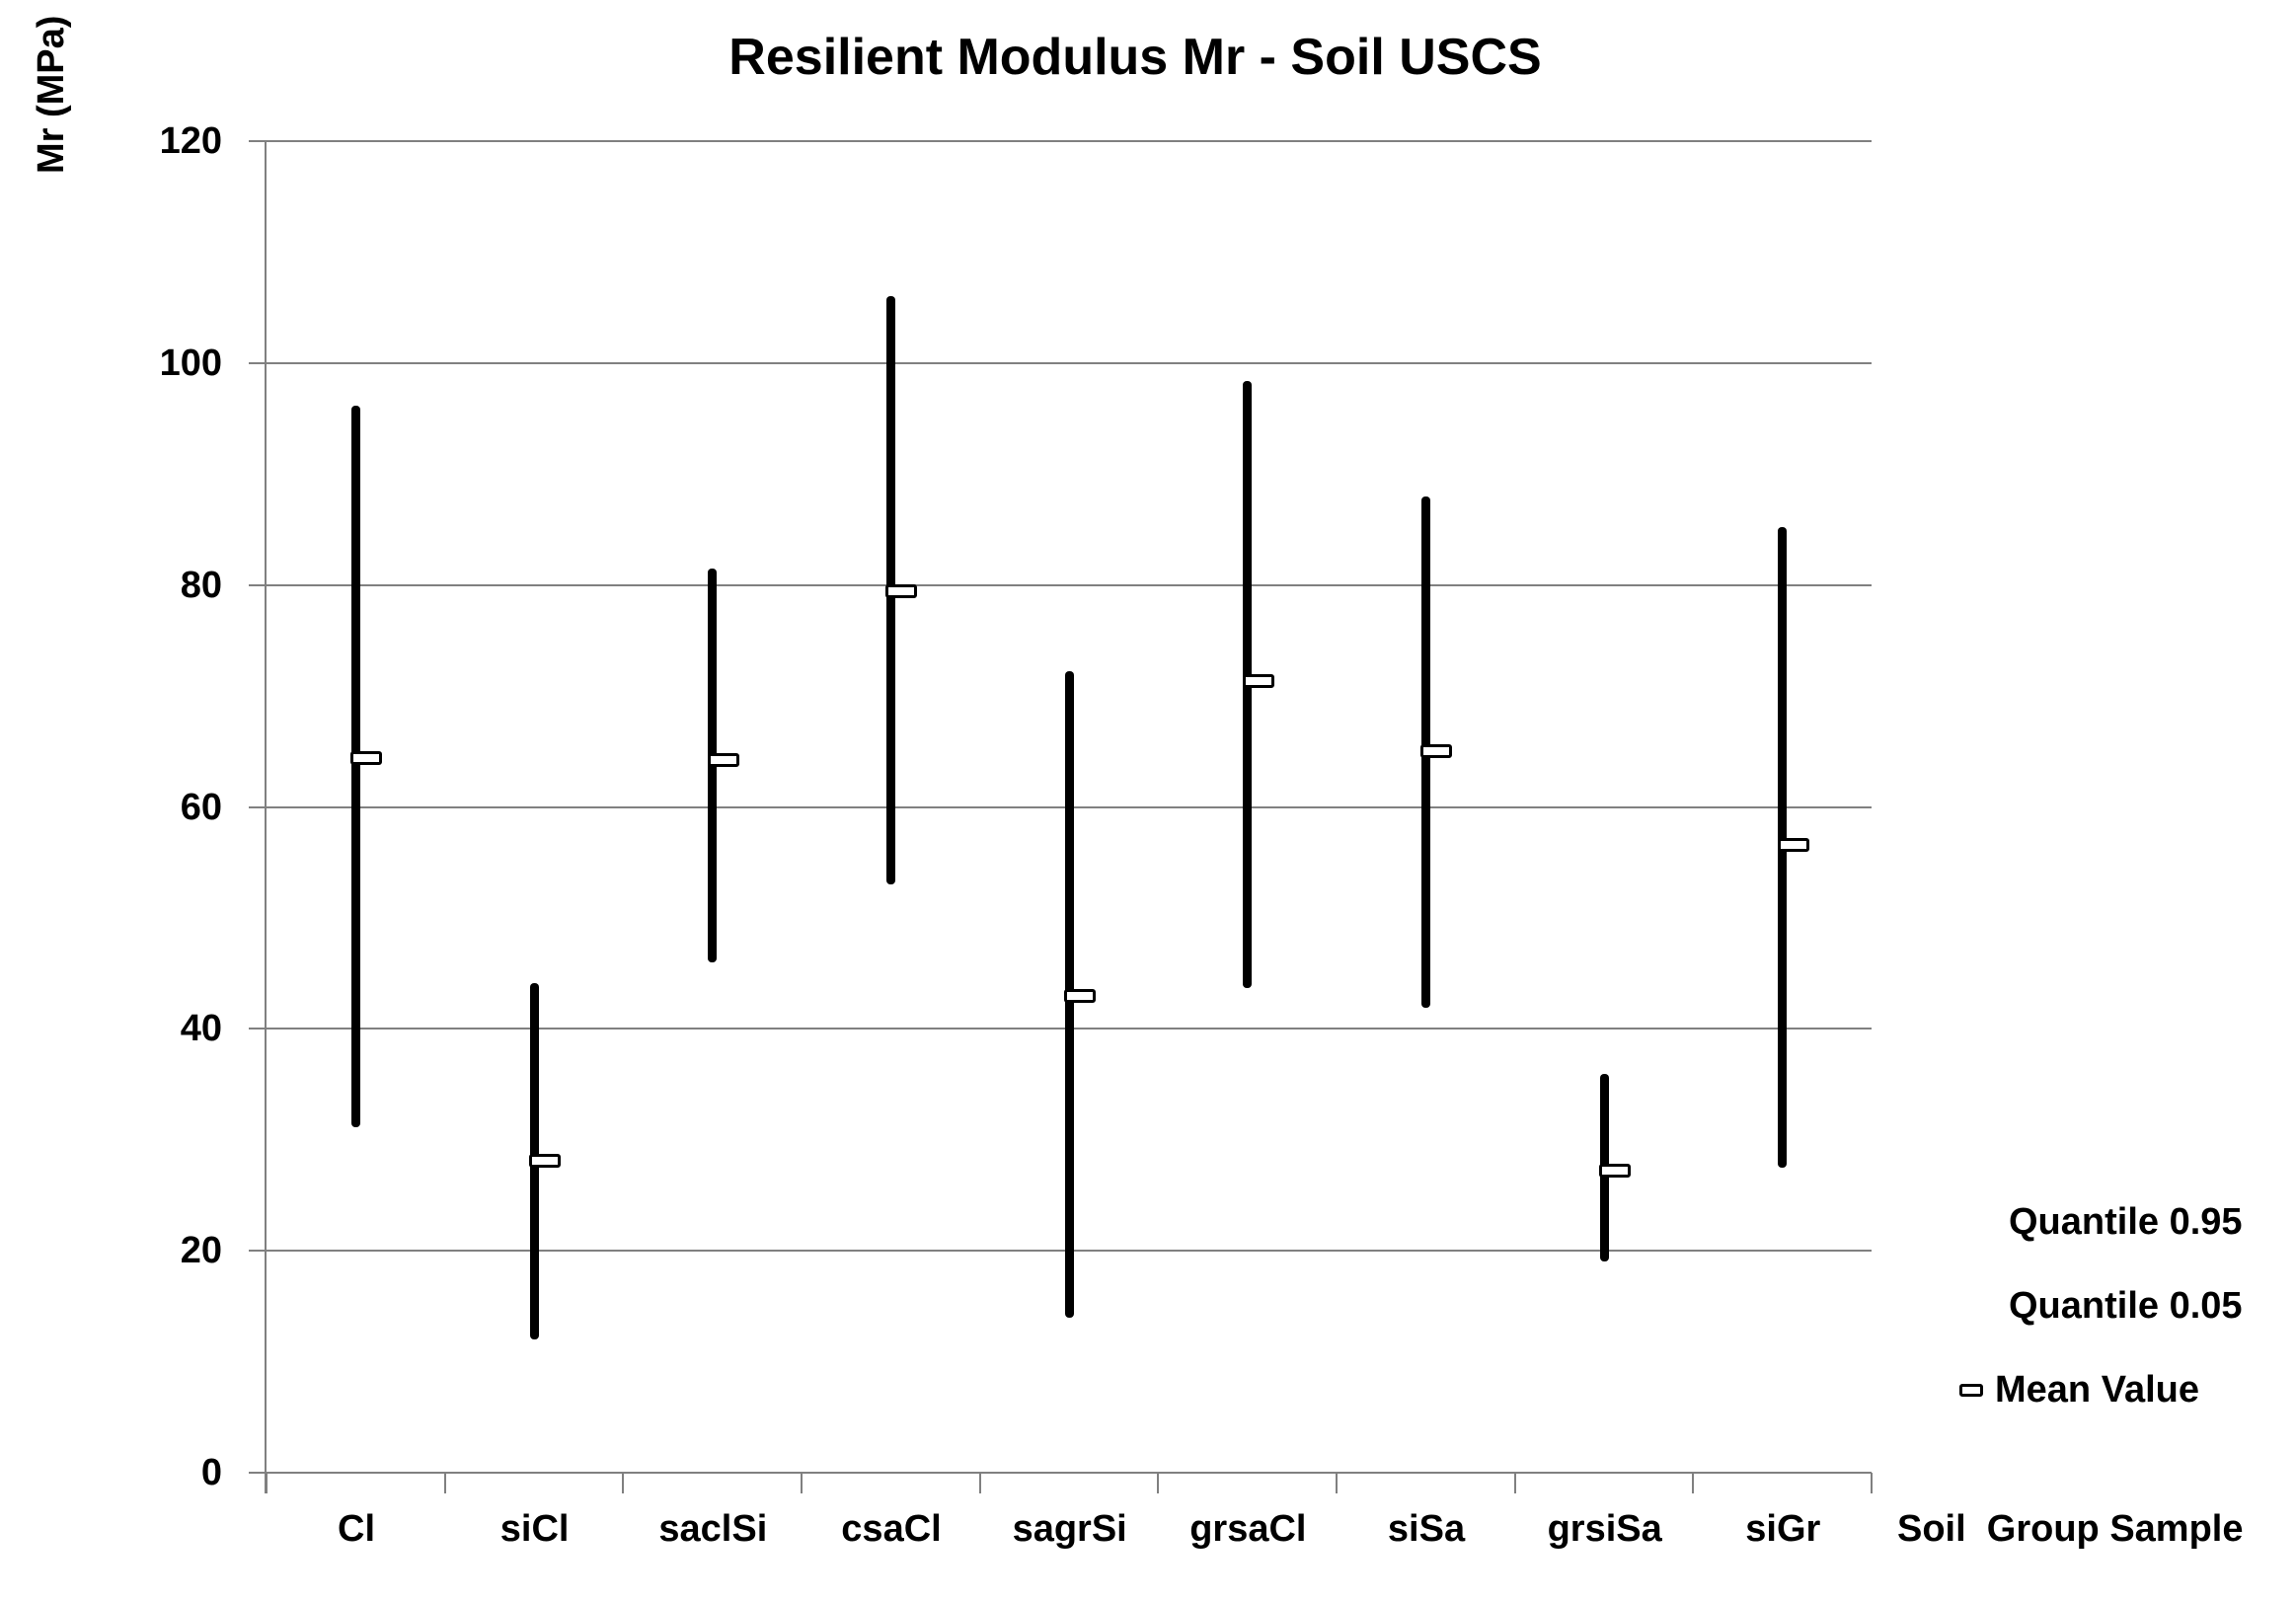 This screenshot has height=1602, width=2296. Describe the element at coordinates (190, 141) in the screenshot. I see `y-tick-label: 120` at that location.